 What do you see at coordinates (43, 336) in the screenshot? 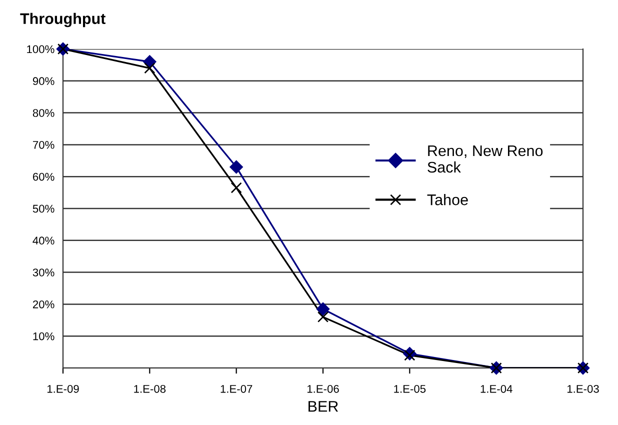
I see `y-tick-label: 10%` at bounding box center [43, 336].